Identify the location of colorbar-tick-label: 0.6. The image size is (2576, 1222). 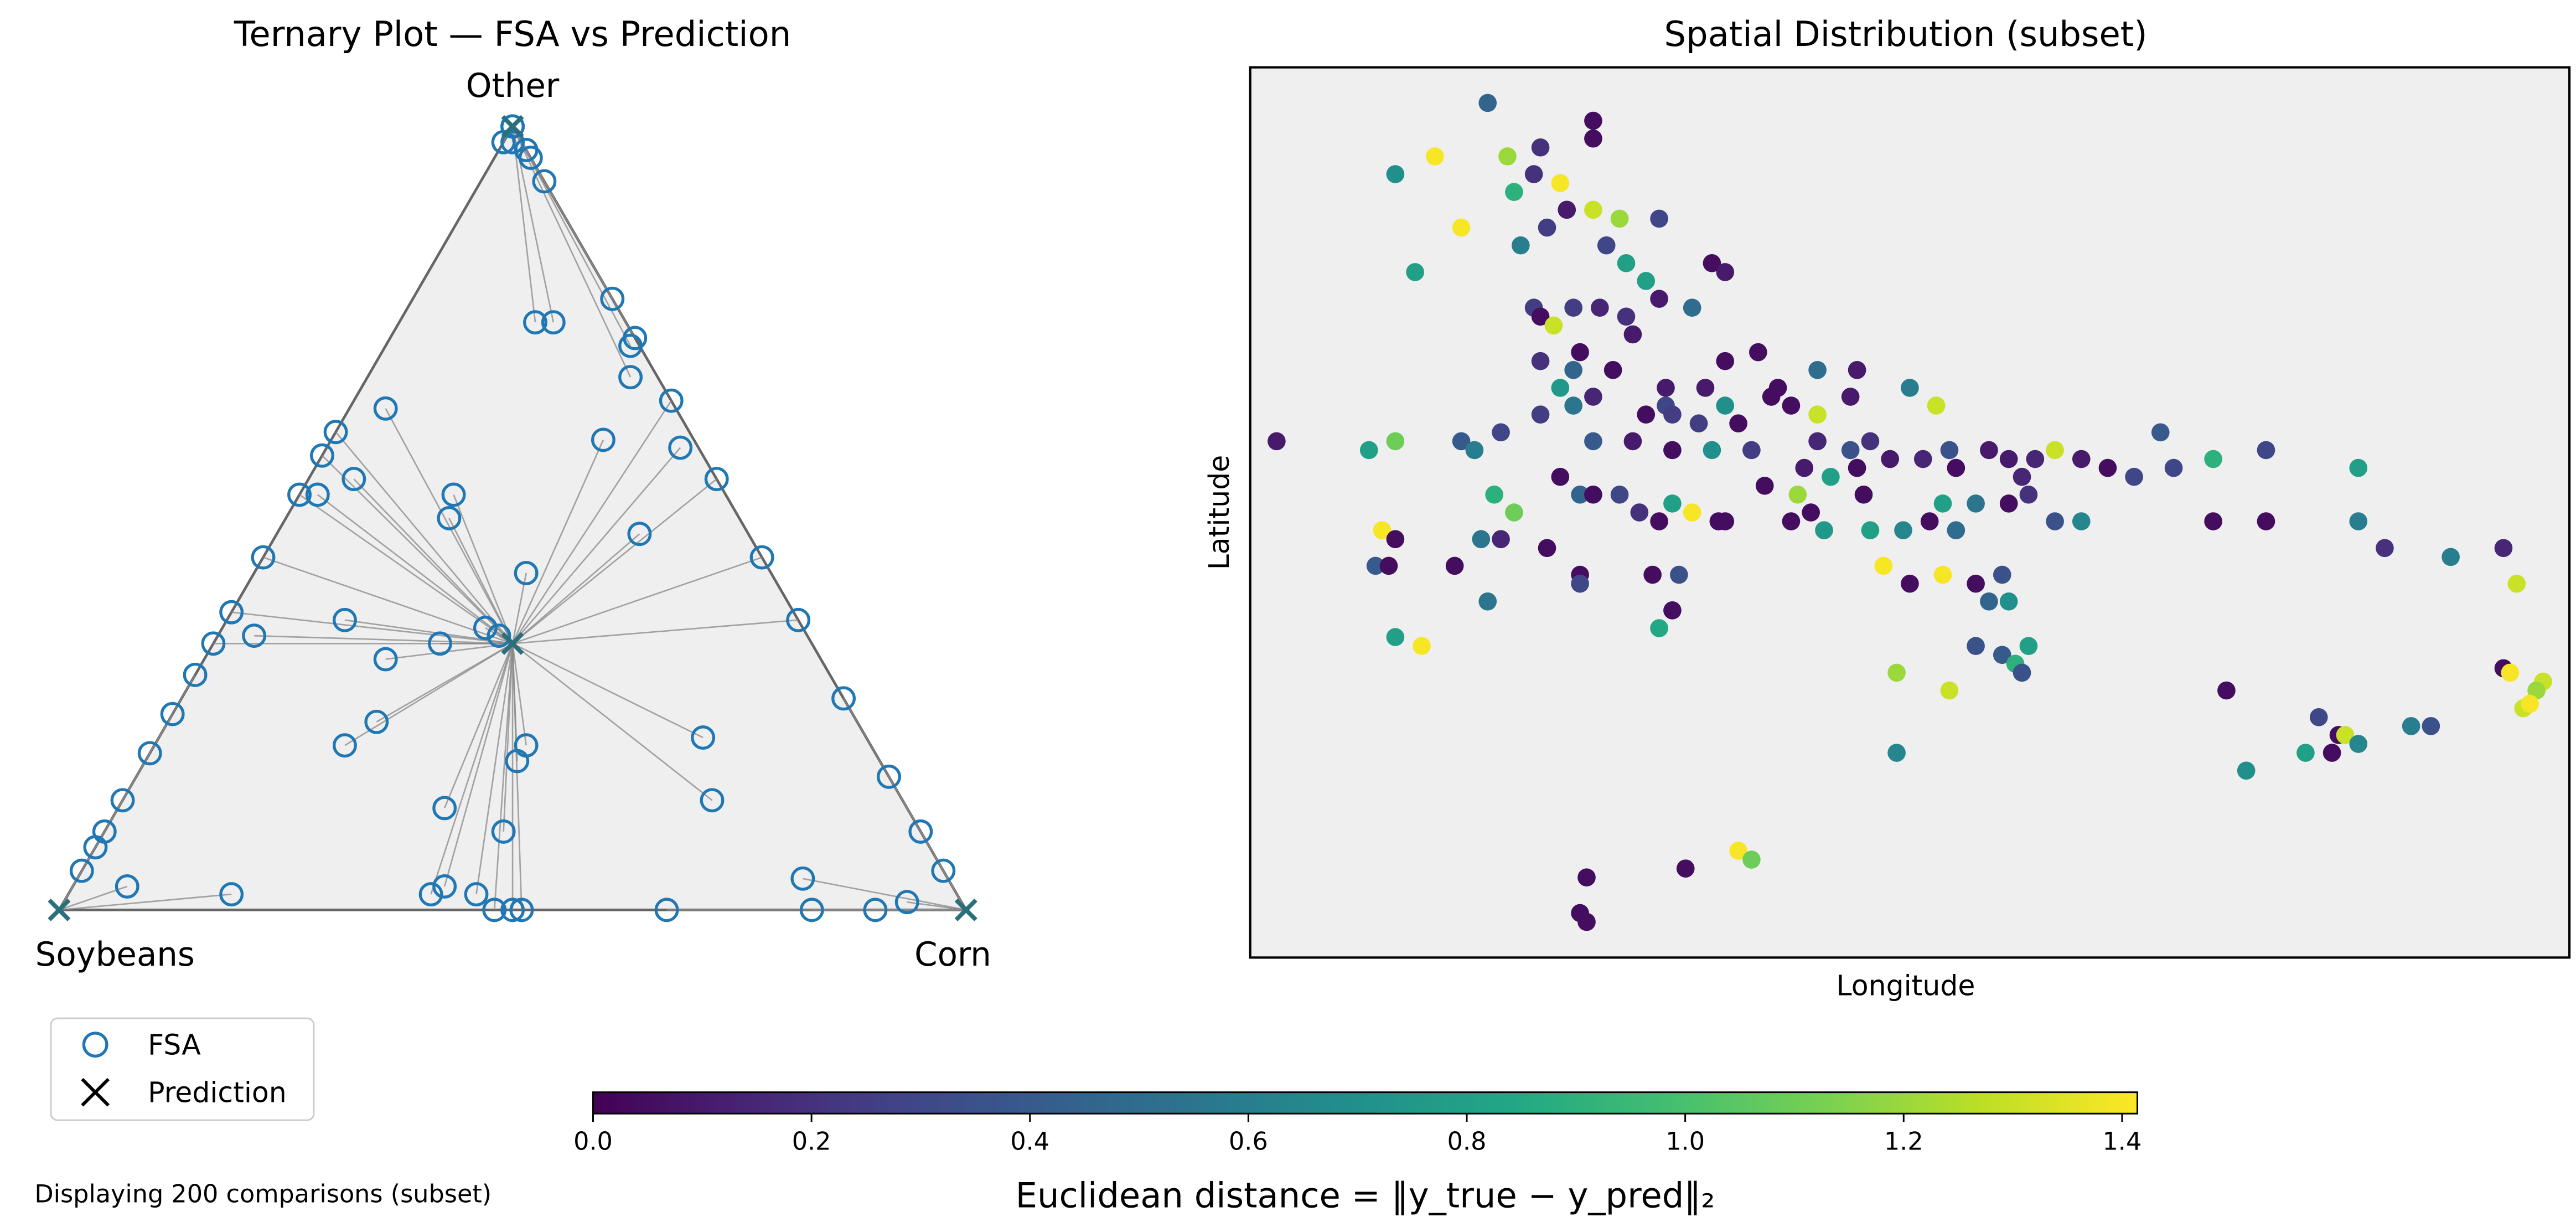
(1248, 1141).